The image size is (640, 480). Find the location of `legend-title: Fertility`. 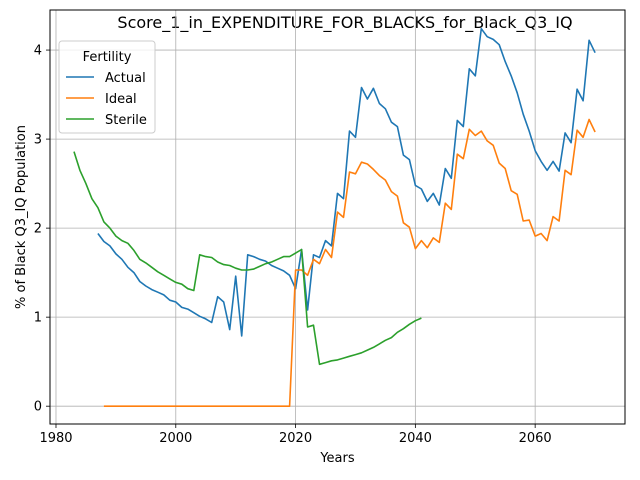

legend-title: Fertility is located at coordinates (107, 57).